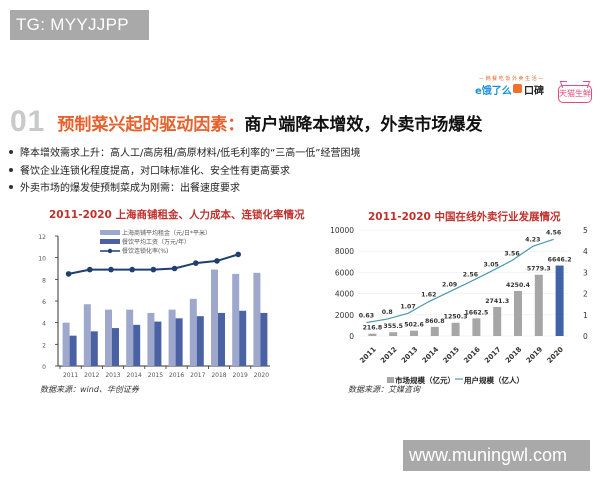 The width and height of the screenshot is (600, 480). I want to click on x-tick-label: 2011, so click(368, 355).